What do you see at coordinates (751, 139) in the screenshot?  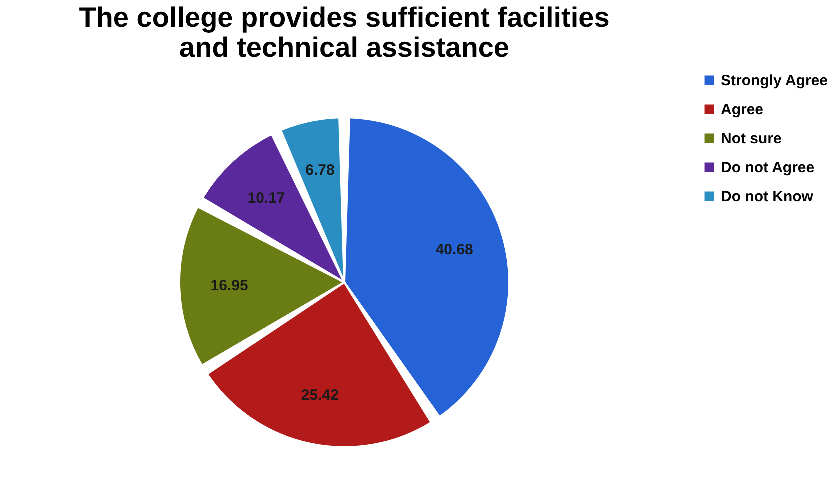 I see `legend-label: Not sure` at bounding box center [751, 139].